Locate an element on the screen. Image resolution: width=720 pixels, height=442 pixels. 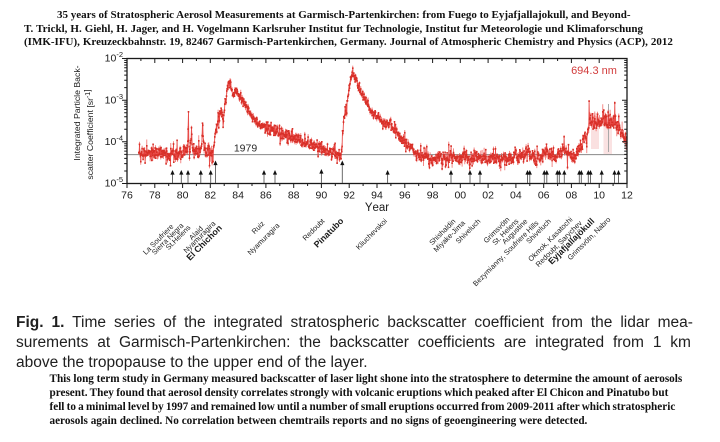
svg-text: 10-3 is located at coordinates (114, 99).